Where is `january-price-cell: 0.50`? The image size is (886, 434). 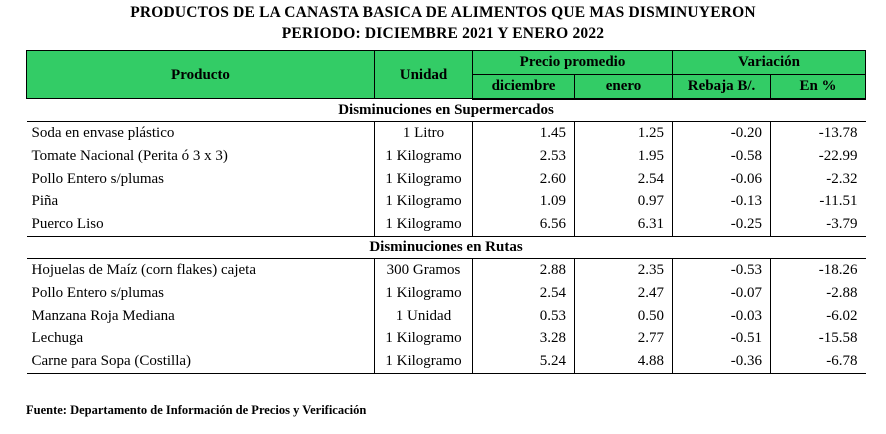
january-price-cell: 0.50 is located at coordinates (623, 315).